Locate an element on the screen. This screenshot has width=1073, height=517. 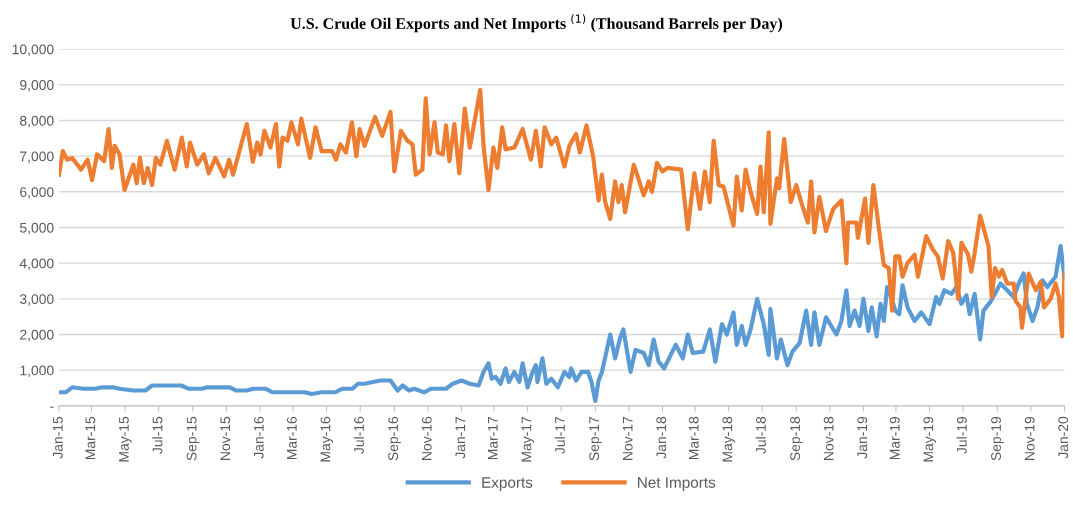
x-tick-label: Nov-17 is located at coordinates (627, 438).